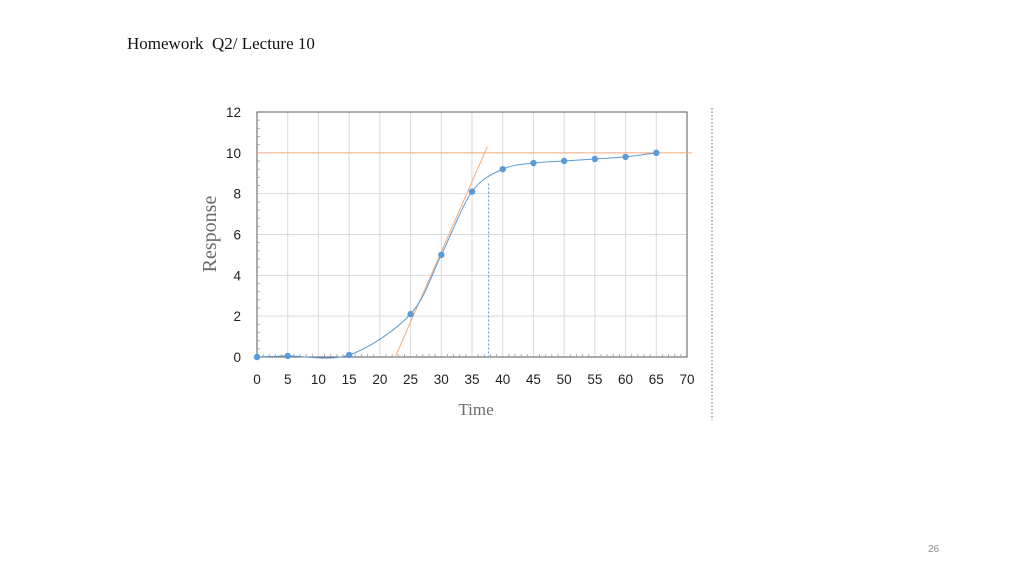 This screenshot has height=576, width=1024. What do you see at coordinates (349, 379) in the screenshot?
I see `x-tick-label: 15` at bounding box center [349, 379].